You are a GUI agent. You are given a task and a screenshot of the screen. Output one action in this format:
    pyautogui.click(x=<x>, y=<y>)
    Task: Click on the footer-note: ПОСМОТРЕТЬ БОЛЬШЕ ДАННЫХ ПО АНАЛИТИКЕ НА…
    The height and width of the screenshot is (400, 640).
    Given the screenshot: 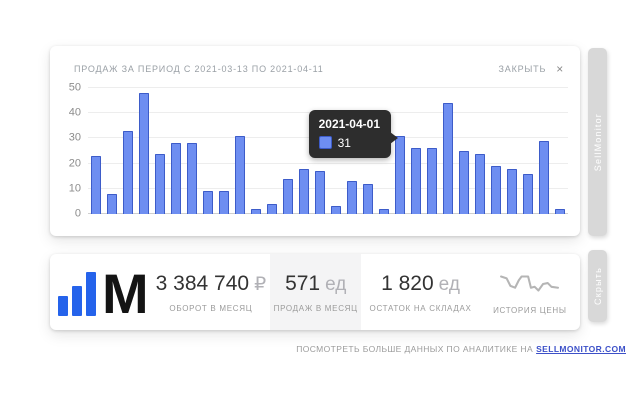 What is the action you would take?
    pyautogui.click(x=461, y=349)
    